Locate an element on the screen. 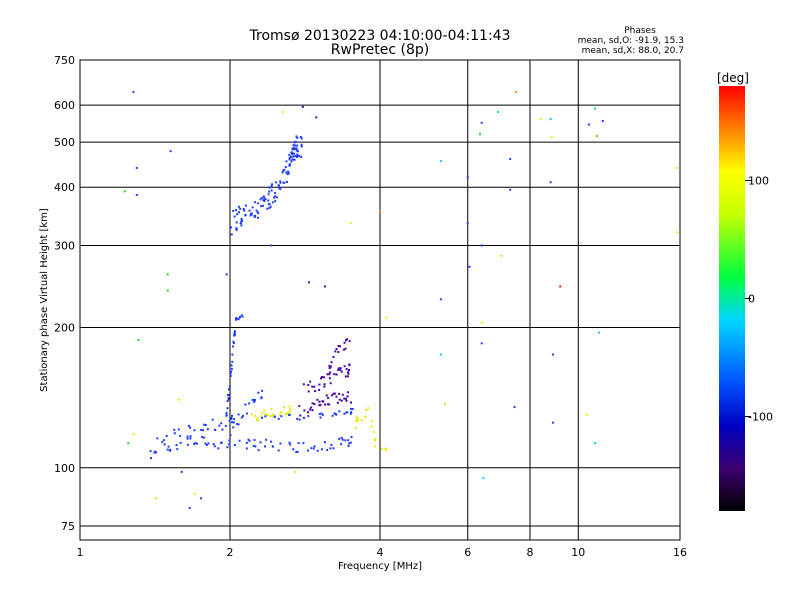 The image size is (800, 600). y-tick-label: 100 is located at coordinates (64, 468).